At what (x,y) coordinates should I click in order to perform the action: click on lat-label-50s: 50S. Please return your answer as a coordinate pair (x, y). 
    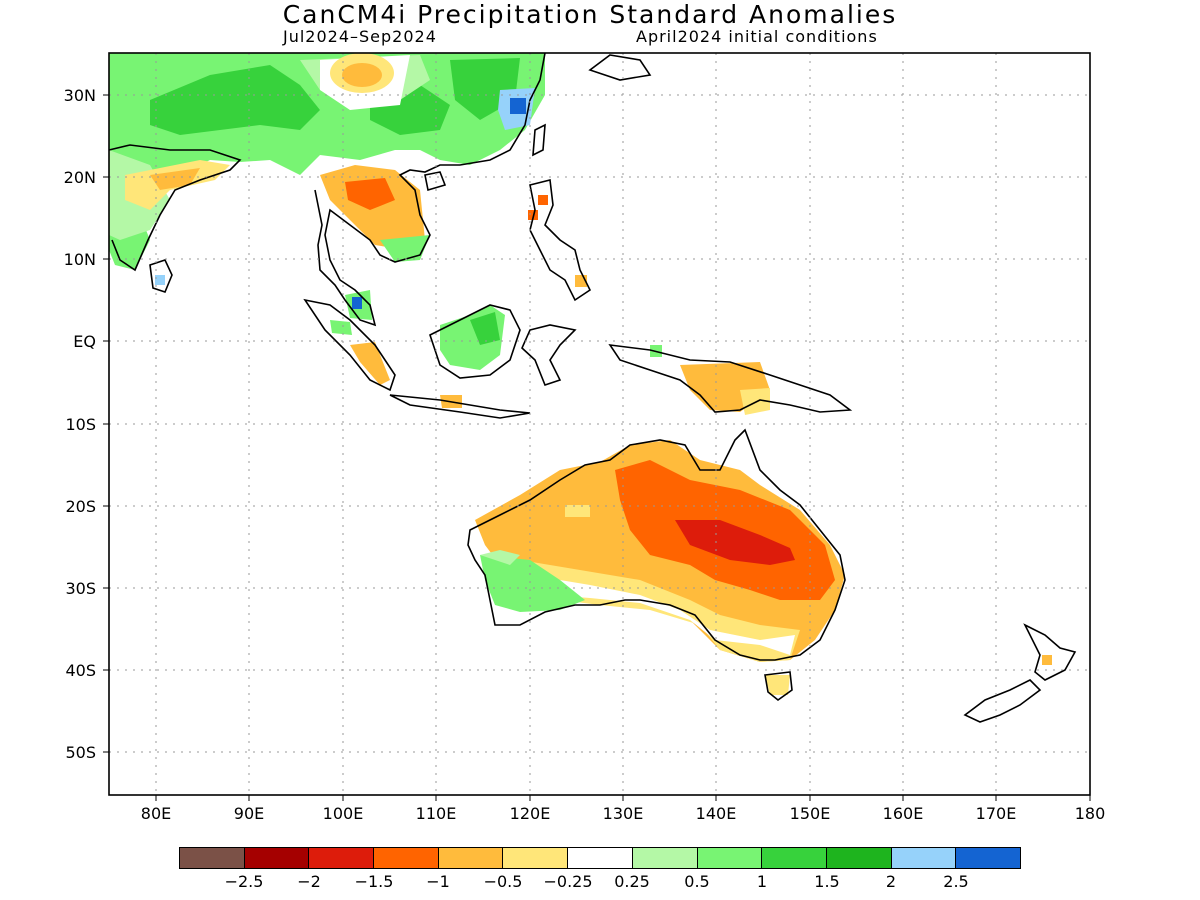
    Looking at the image, I should click on (80, 752).